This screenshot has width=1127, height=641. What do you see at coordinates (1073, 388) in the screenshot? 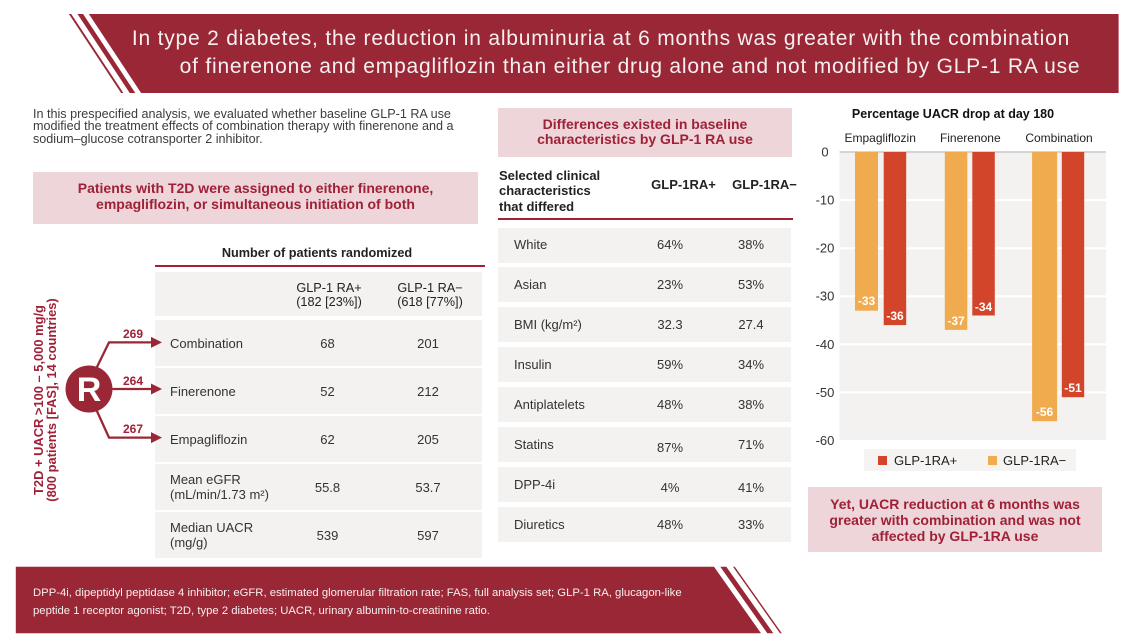
I see `svg-text: -51` at bounding box center [1073, 388].